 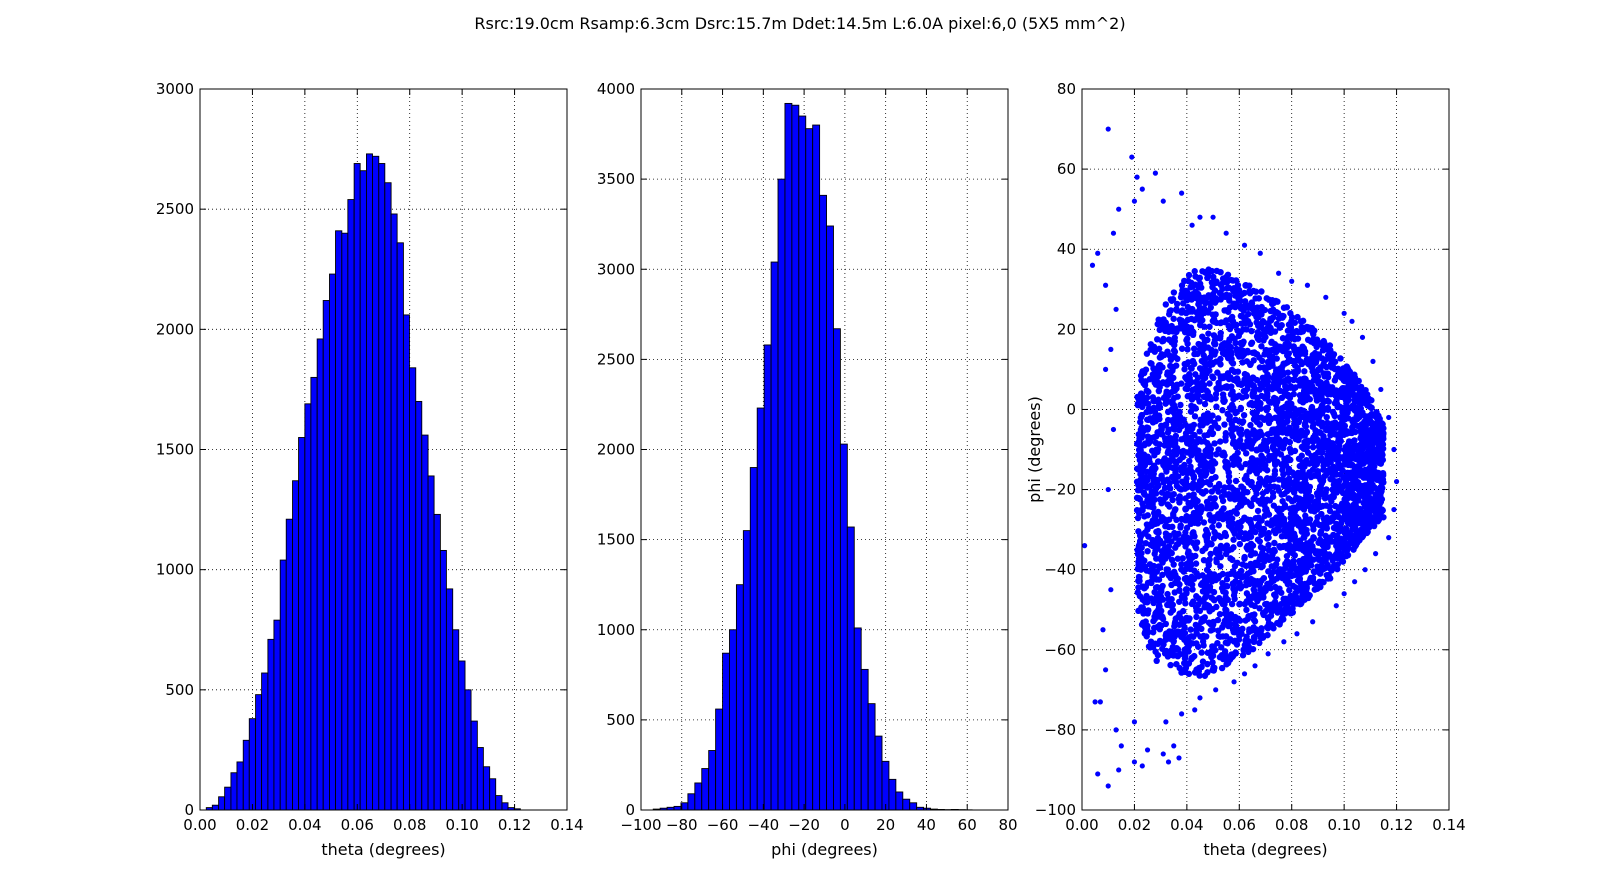 What do you see at coordinates (1343, 825) in the screenshot?
I see `scatter-xtick-label: 0.10` at bounding box center [1343, 825].